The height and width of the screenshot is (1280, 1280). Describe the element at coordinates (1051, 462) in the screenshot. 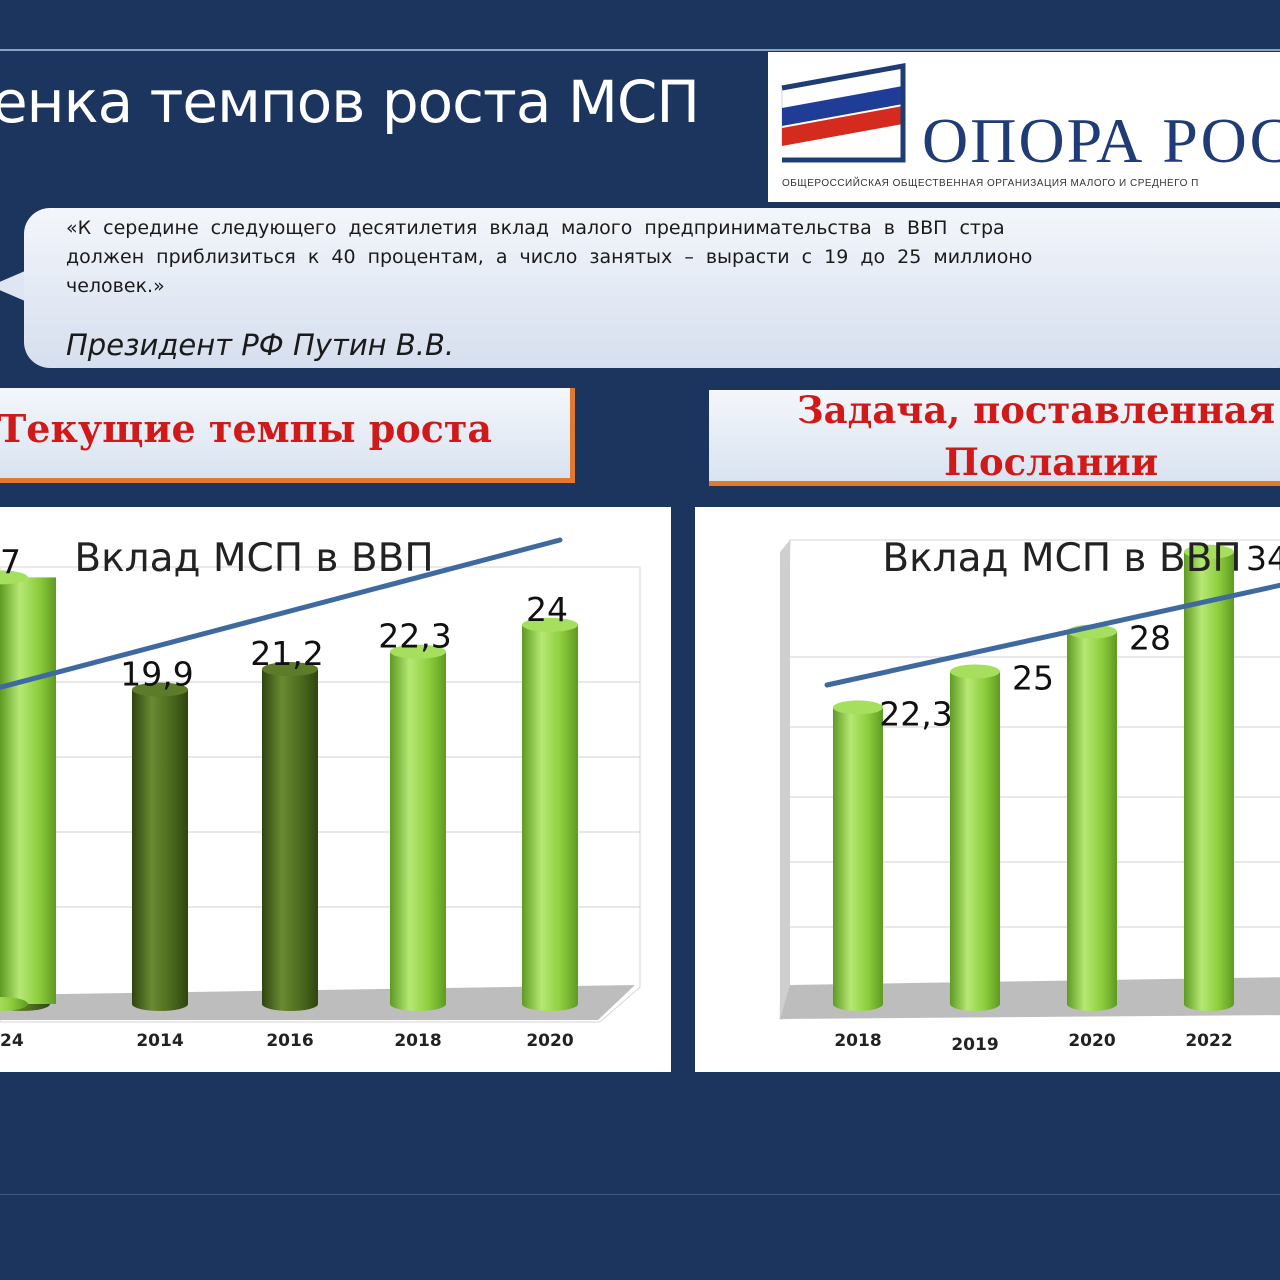

I see `header-target-line-2: Послании` at that location.